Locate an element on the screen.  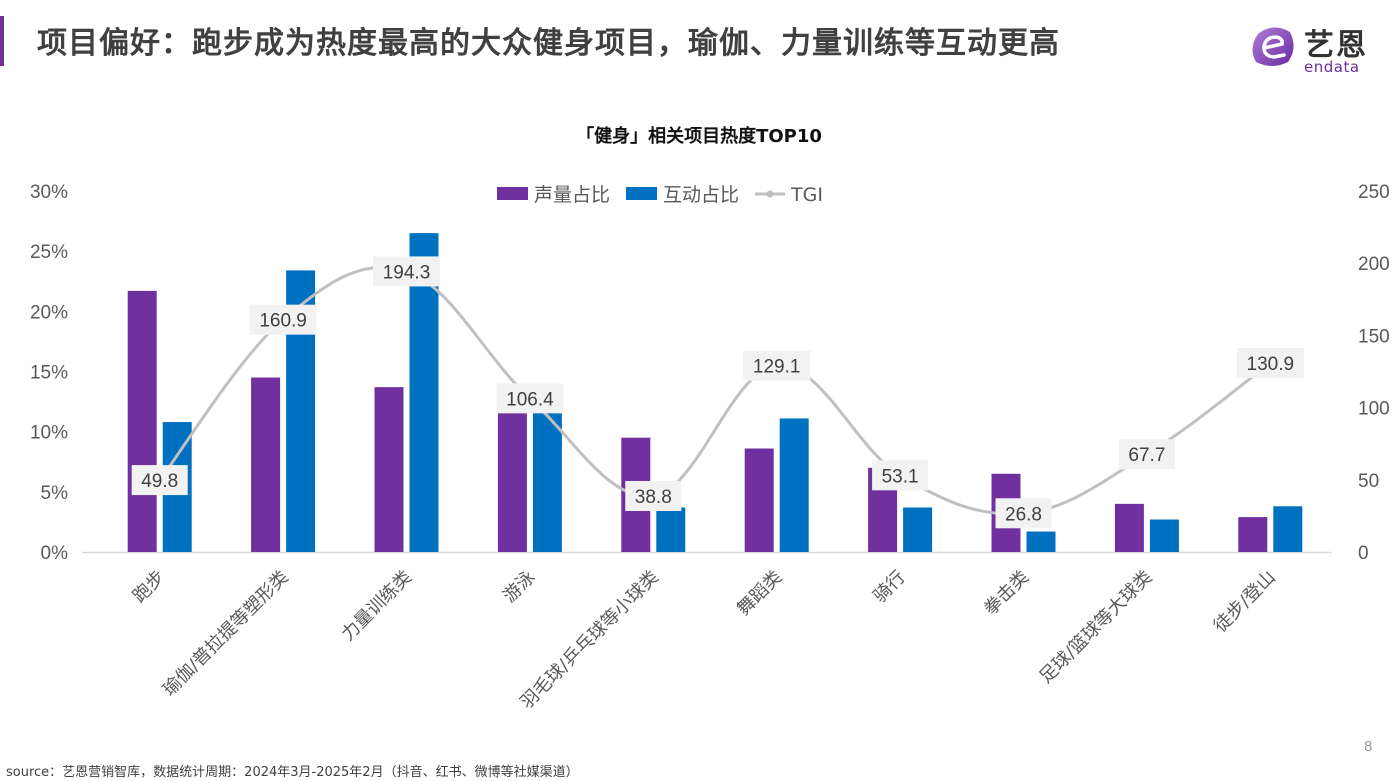
y-right-tick-label: 250 is located at coordinates (1374, 192).